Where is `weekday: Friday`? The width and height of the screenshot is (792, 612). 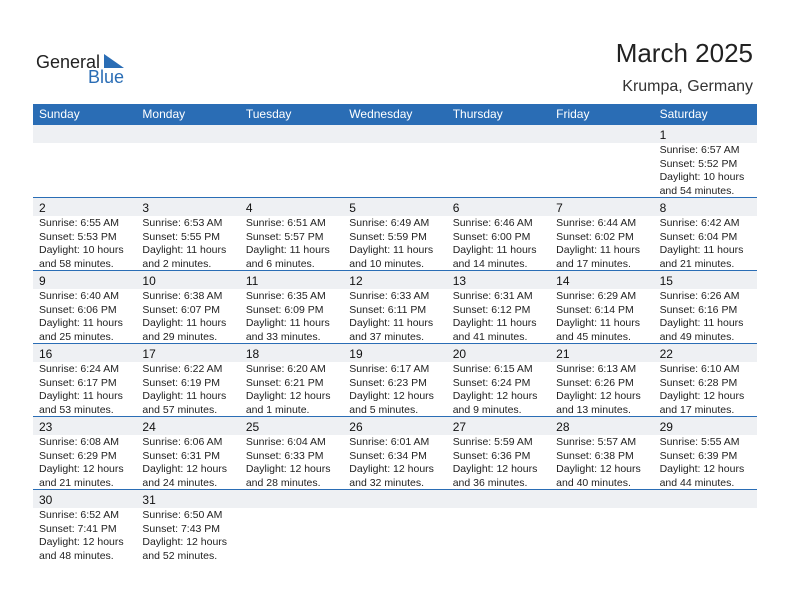 weekday: Friday is located at coordinates (573, 114).